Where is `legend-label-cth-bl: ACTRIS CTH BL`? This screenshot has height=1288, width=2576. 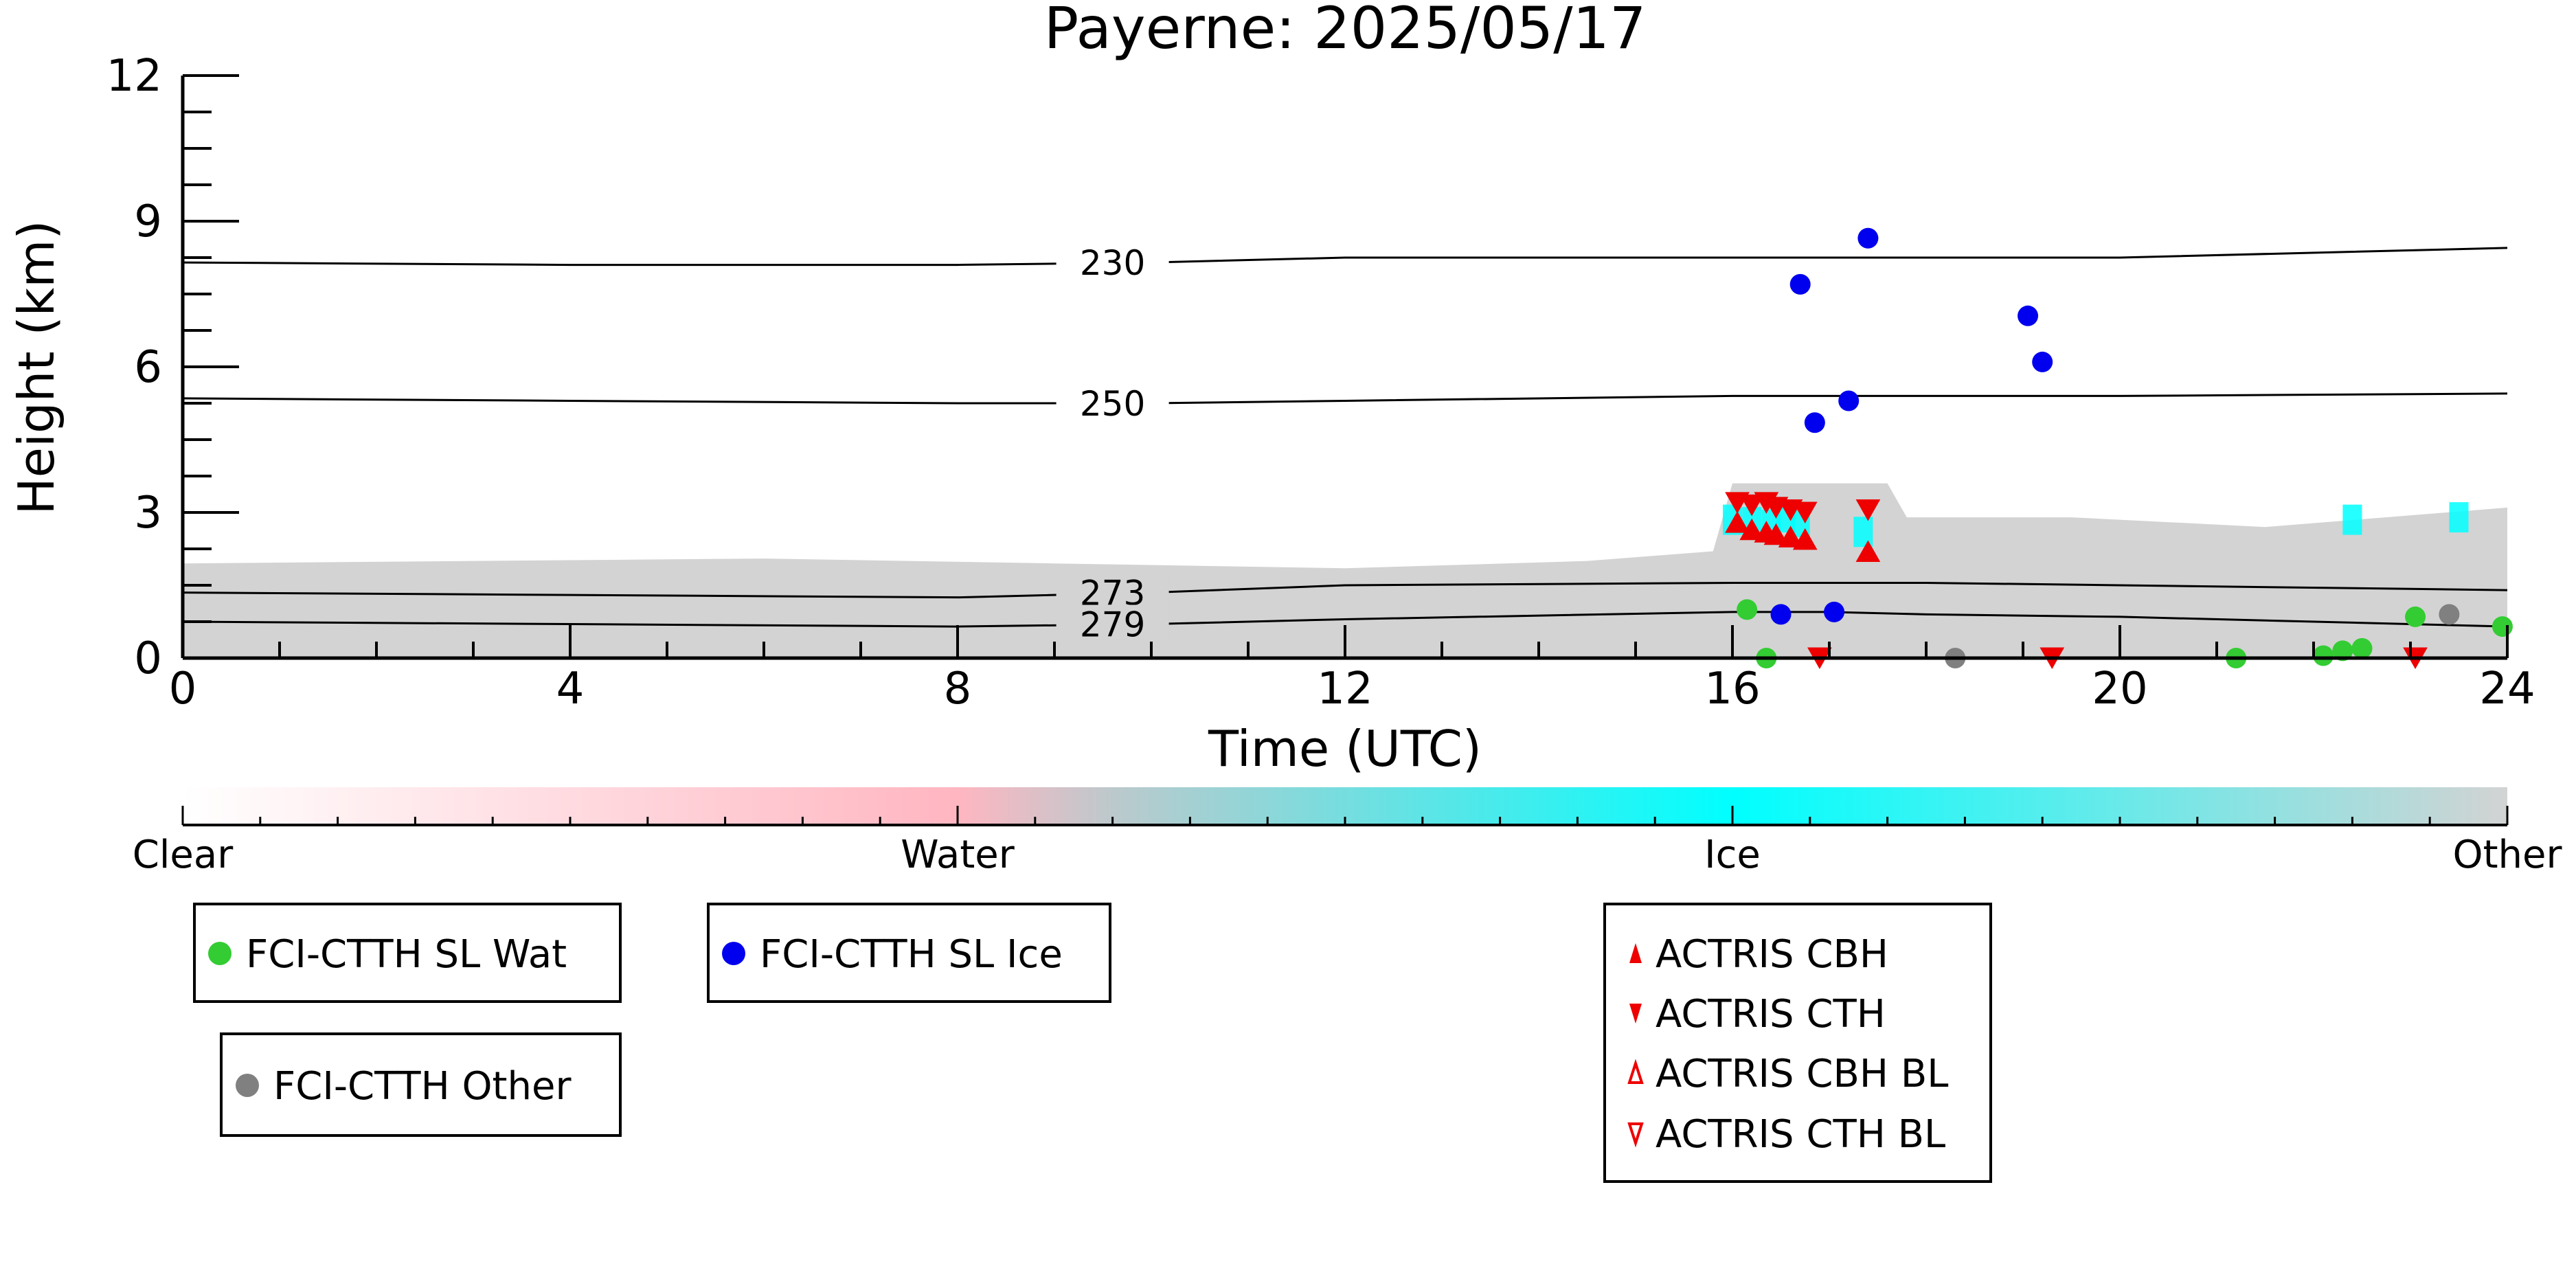 legend-label-cth-bl: ACTRIS CTH BL is located at coordinates (1800, 1134).